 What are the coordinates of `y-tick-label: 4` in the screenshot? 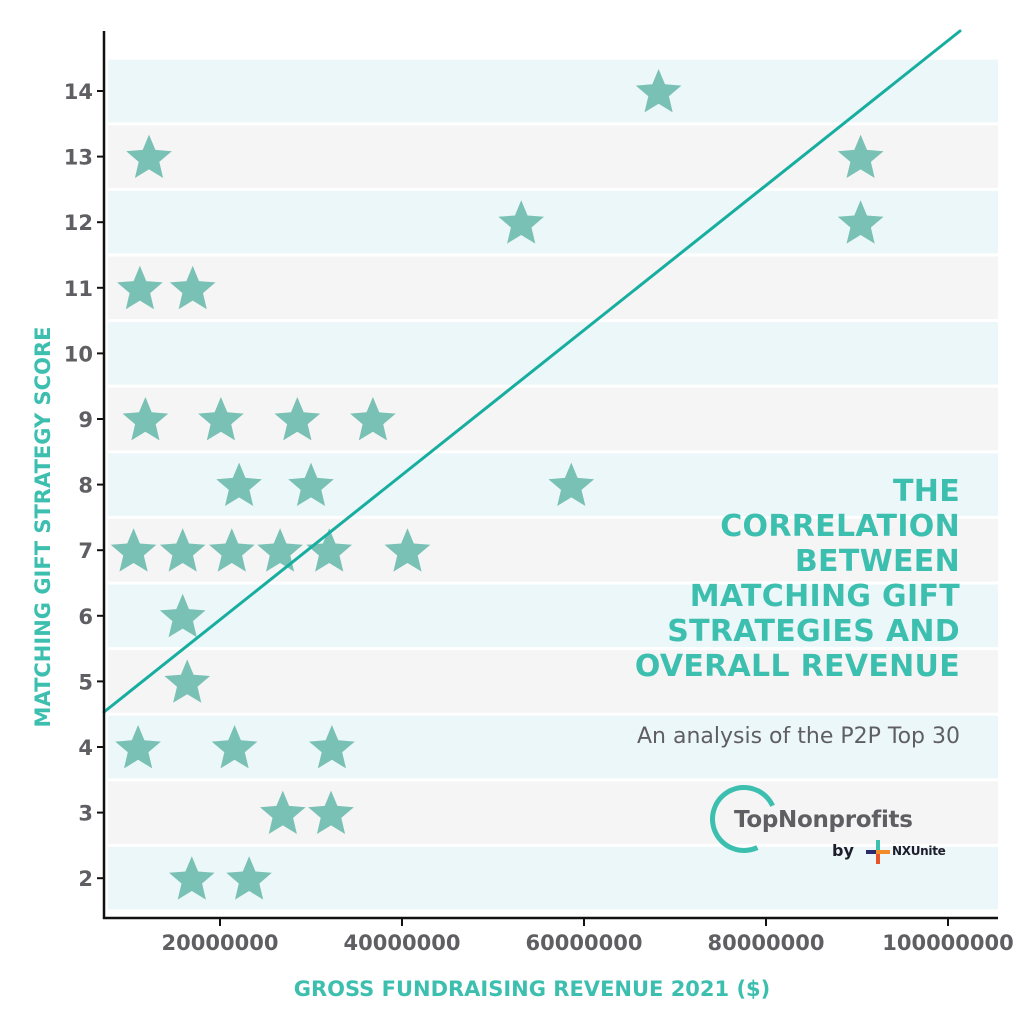 It's located at (85, 748).